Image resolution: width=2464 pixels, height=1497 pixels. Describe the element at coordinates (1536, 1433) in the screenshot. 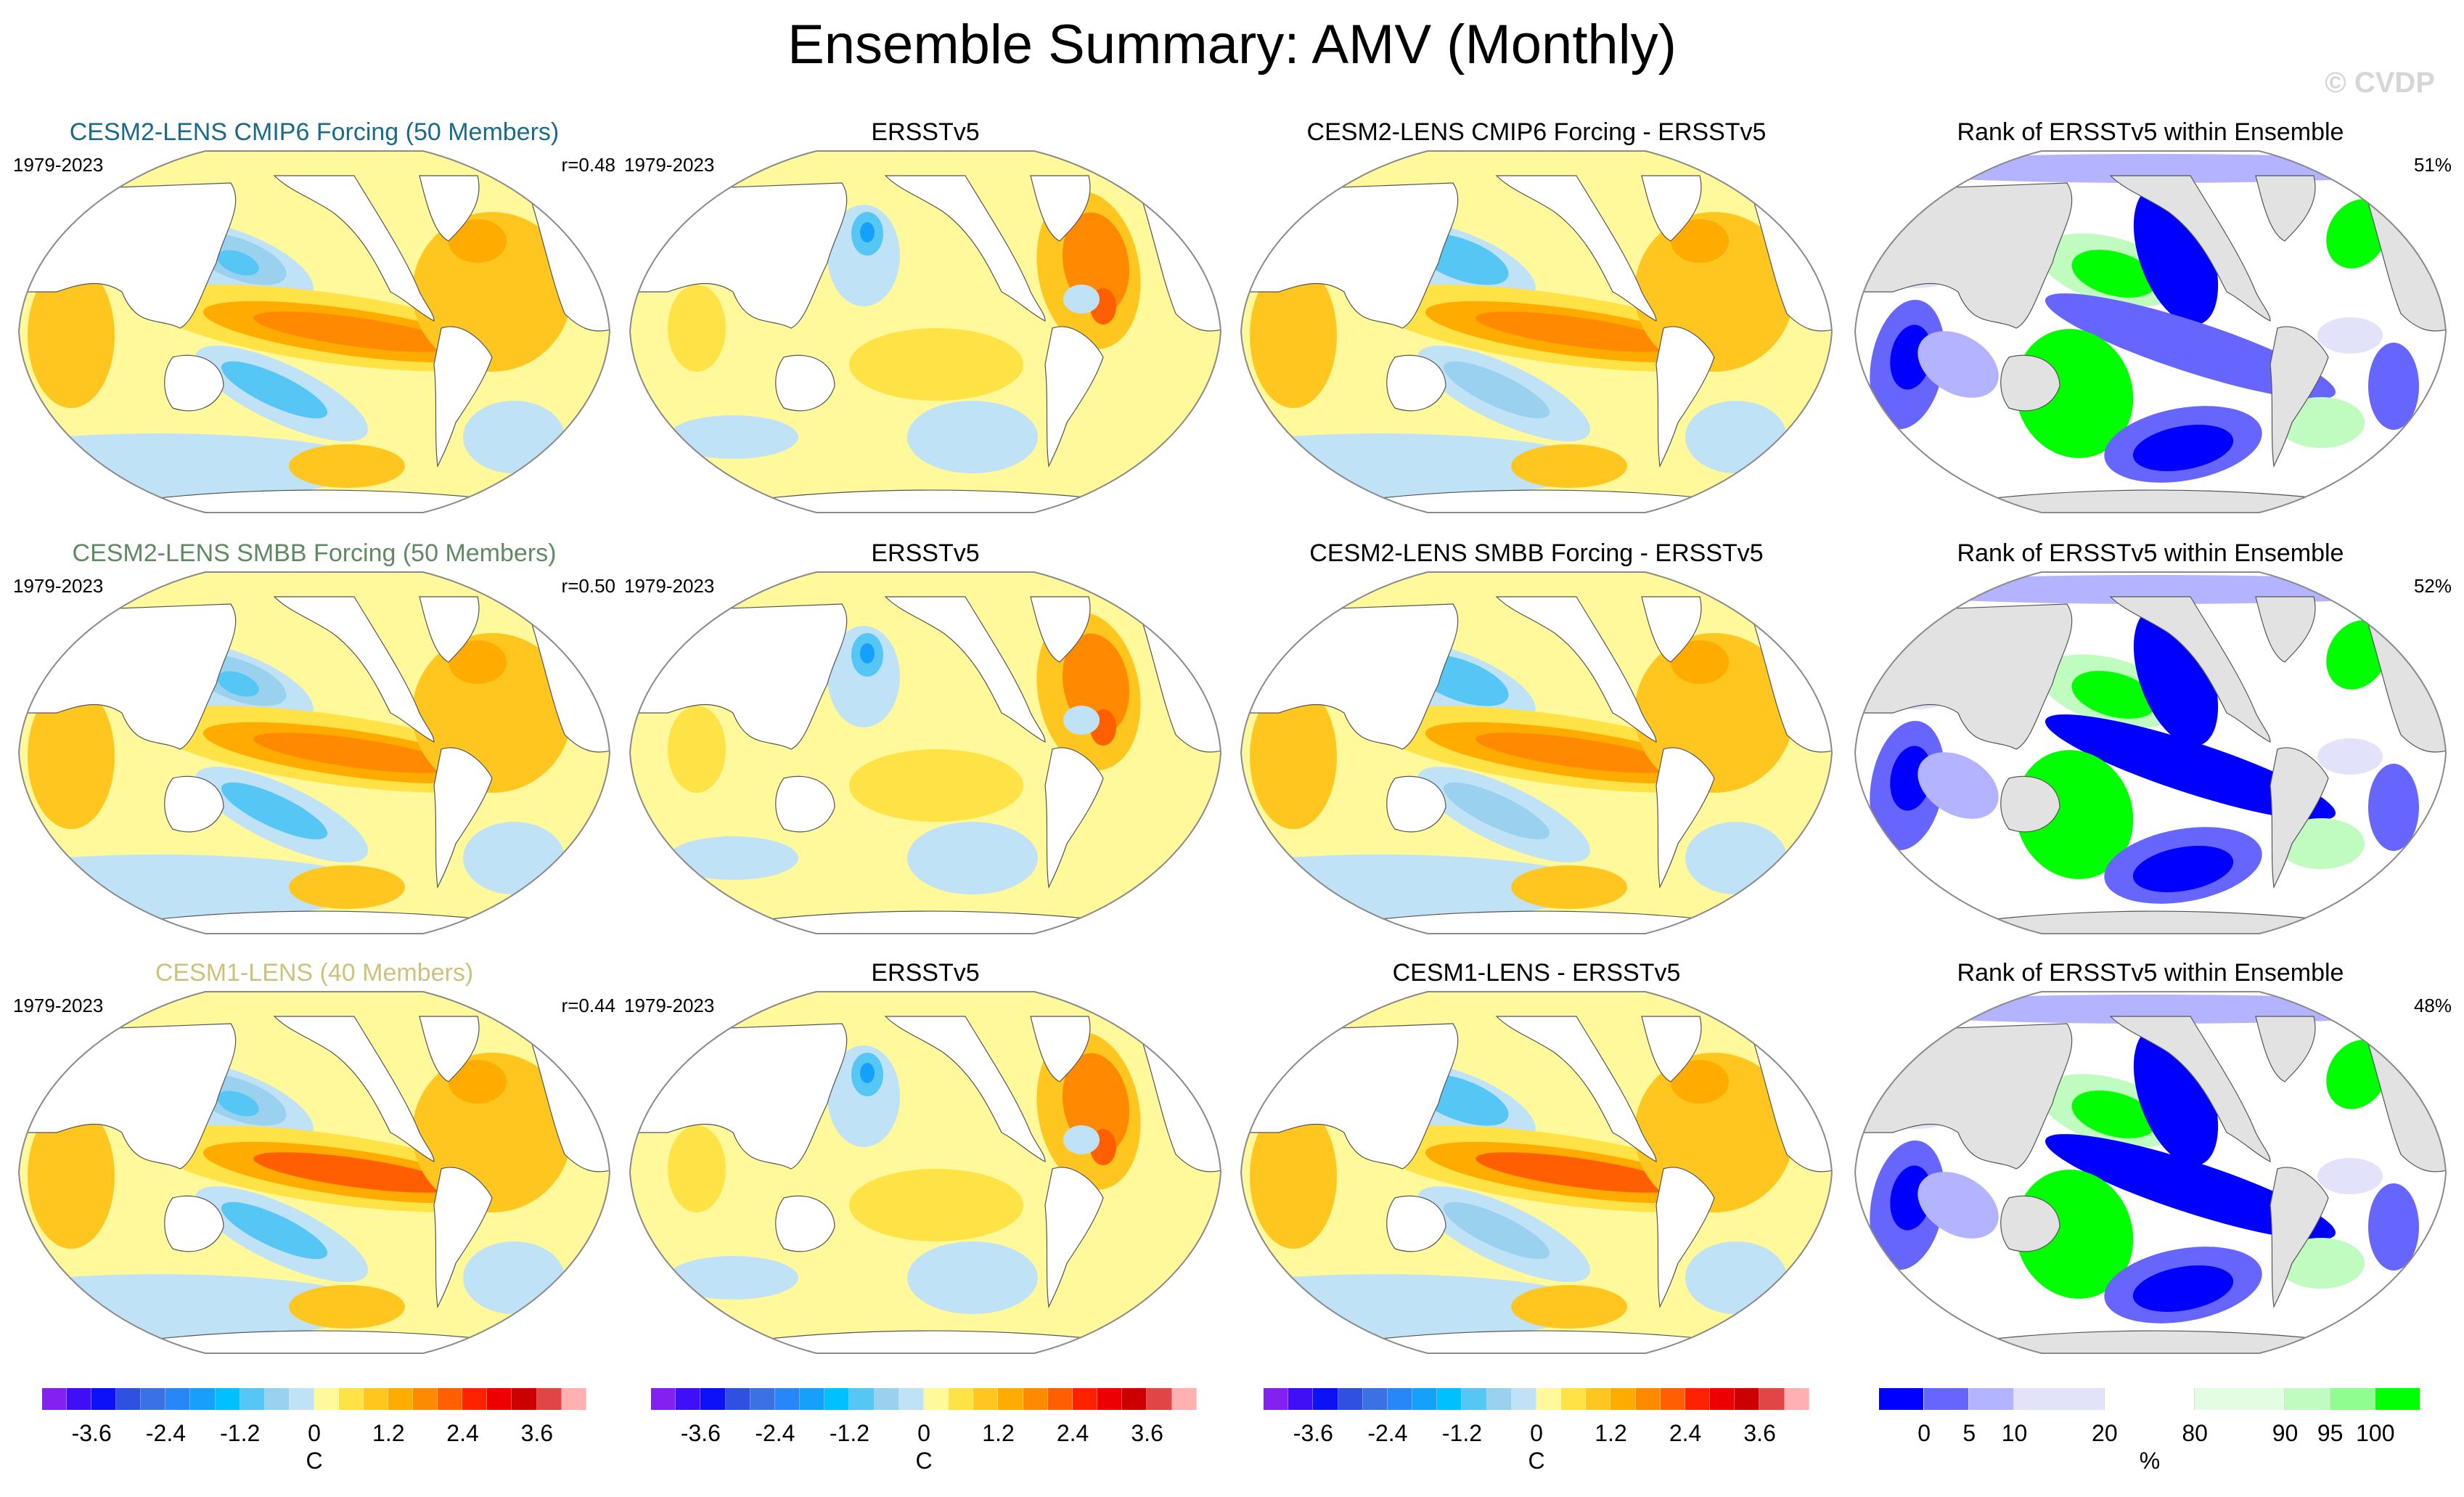

I see `colorbar-tick-label: 0` at that location.